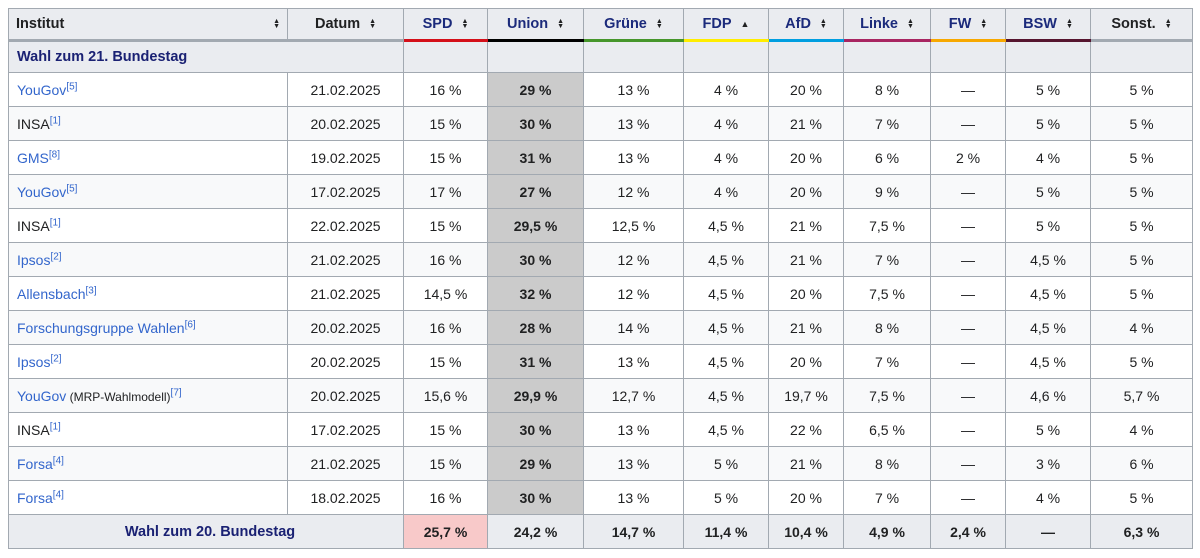 Image resolution: width=1200 pixels, height=558 pixels. I want to click on column-label-sonst: Sonst., so click(1133, 24).